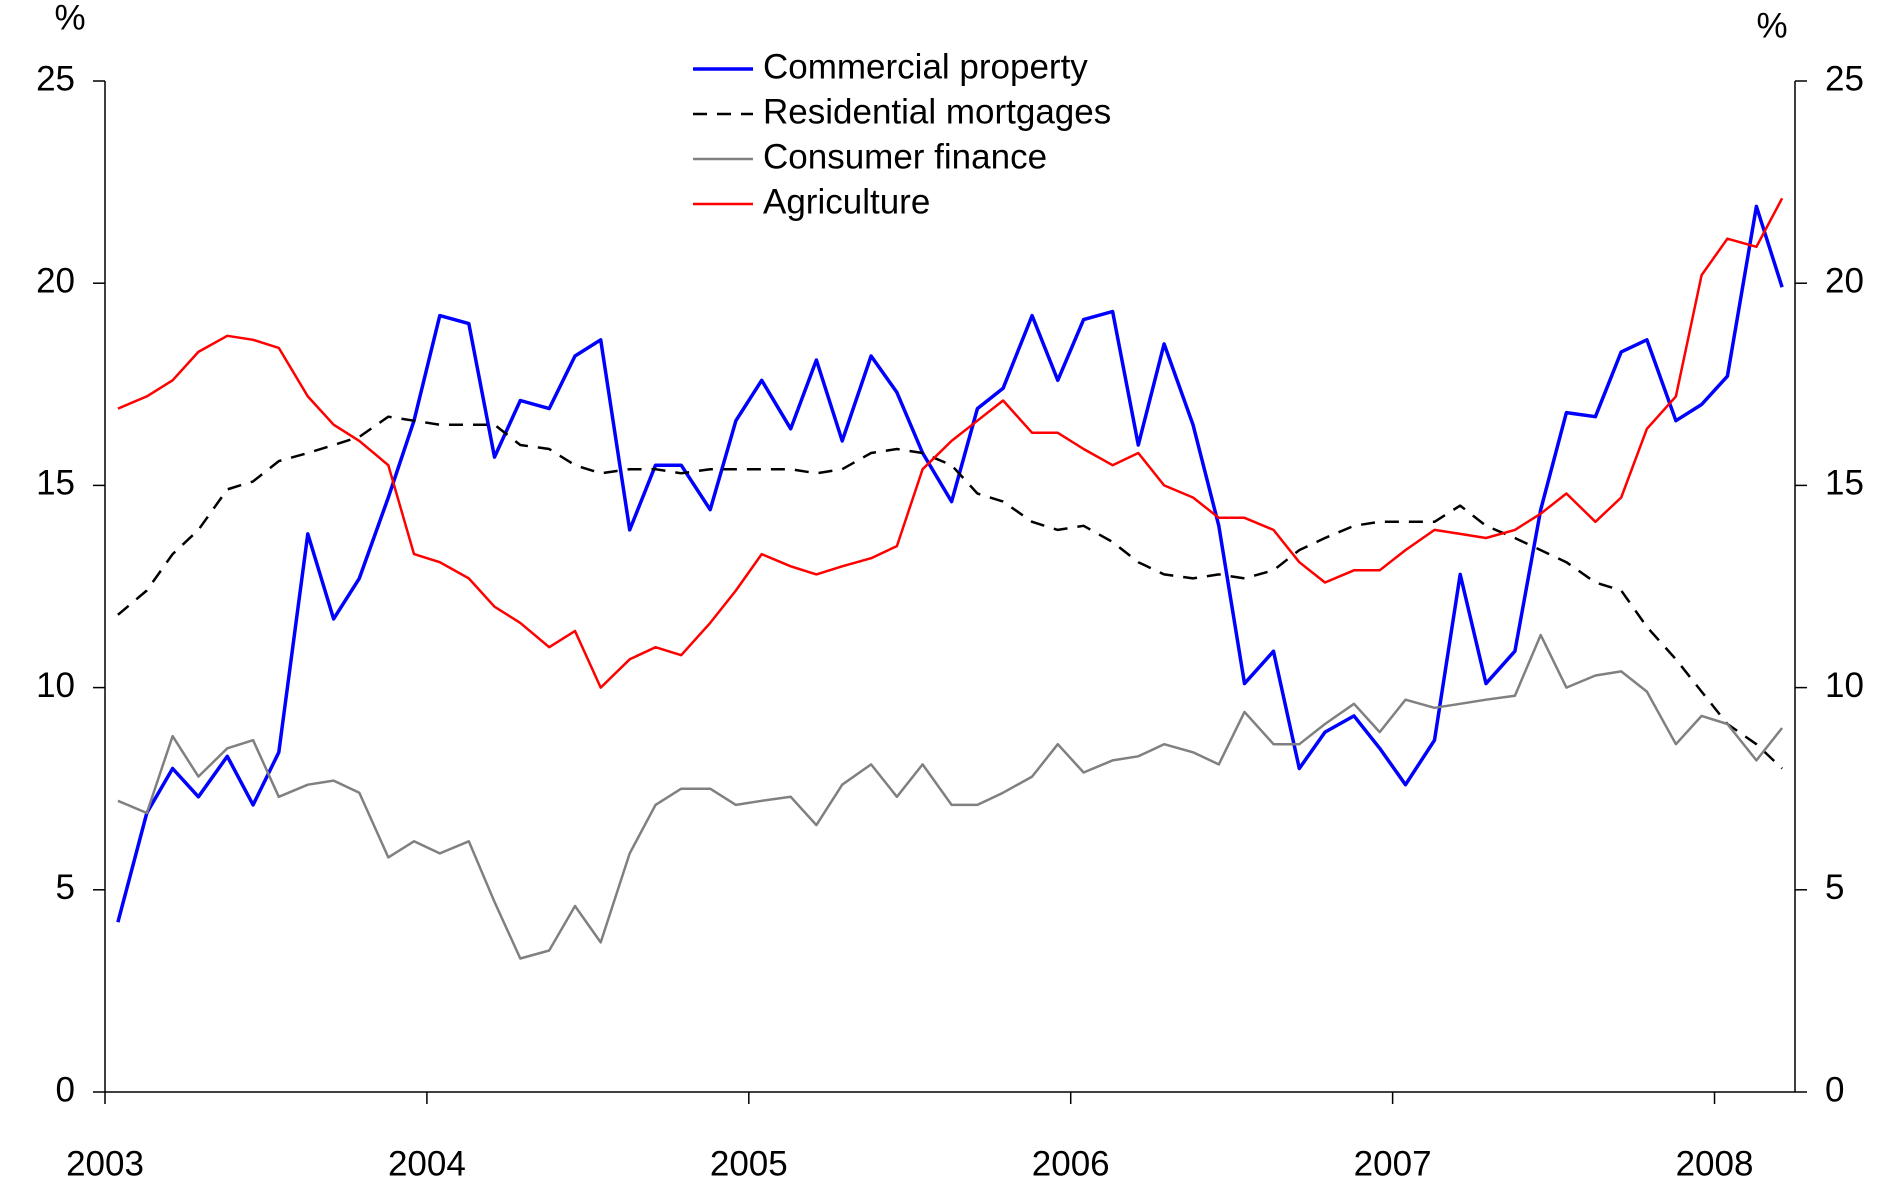  Describe the element at coordinates (1844, 280) in the screenshot. I see `y2-tick-label: 20` at that location.